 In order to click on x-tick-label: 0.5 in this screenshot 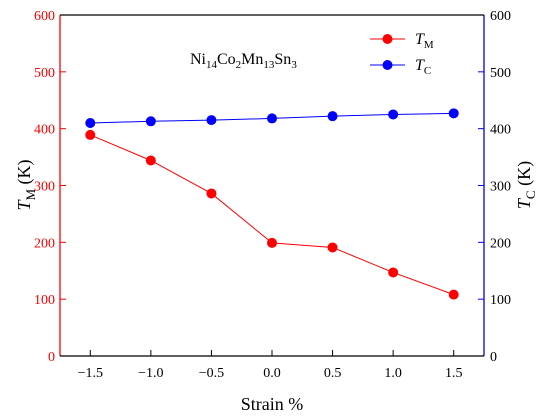, I will do `click(333, 373)`.